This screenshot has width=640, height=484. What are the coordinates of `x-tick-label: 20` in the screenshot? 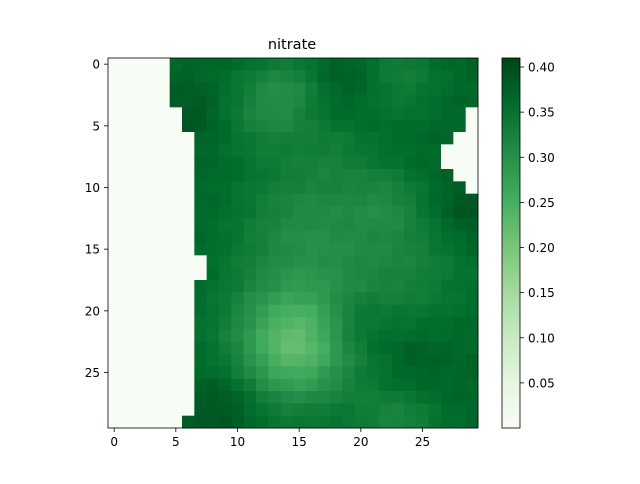 It's located at (360, 442).